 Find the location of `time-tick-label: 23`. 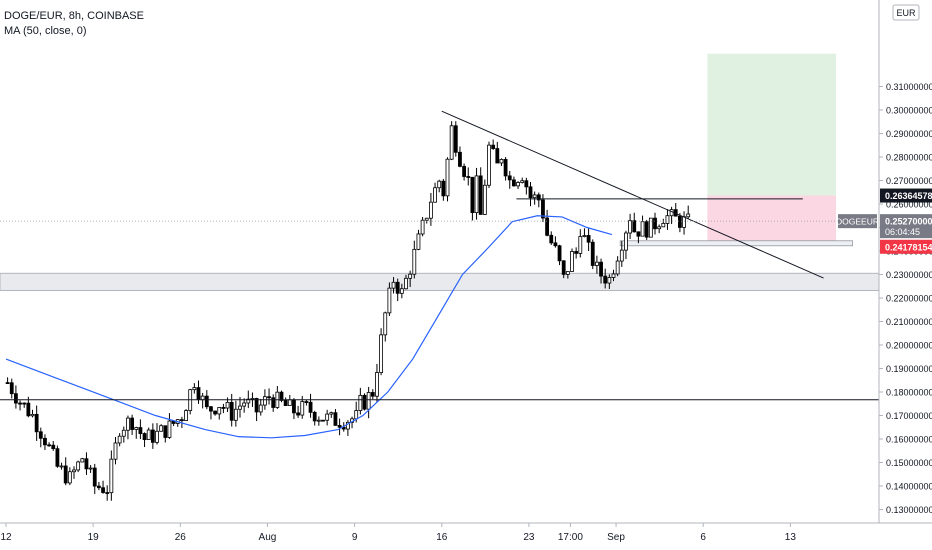

time-tick-label: 23 is located at coordinates (529, 537).